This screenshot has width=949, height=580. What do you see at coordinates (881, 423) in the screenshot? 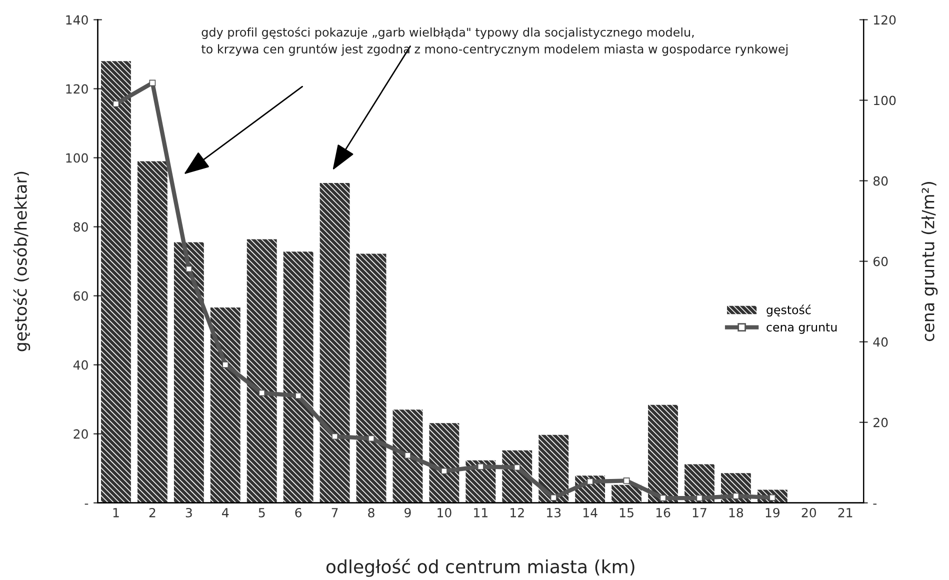
I see `y2-tick-label: 20` at bounding box center [881, 423].